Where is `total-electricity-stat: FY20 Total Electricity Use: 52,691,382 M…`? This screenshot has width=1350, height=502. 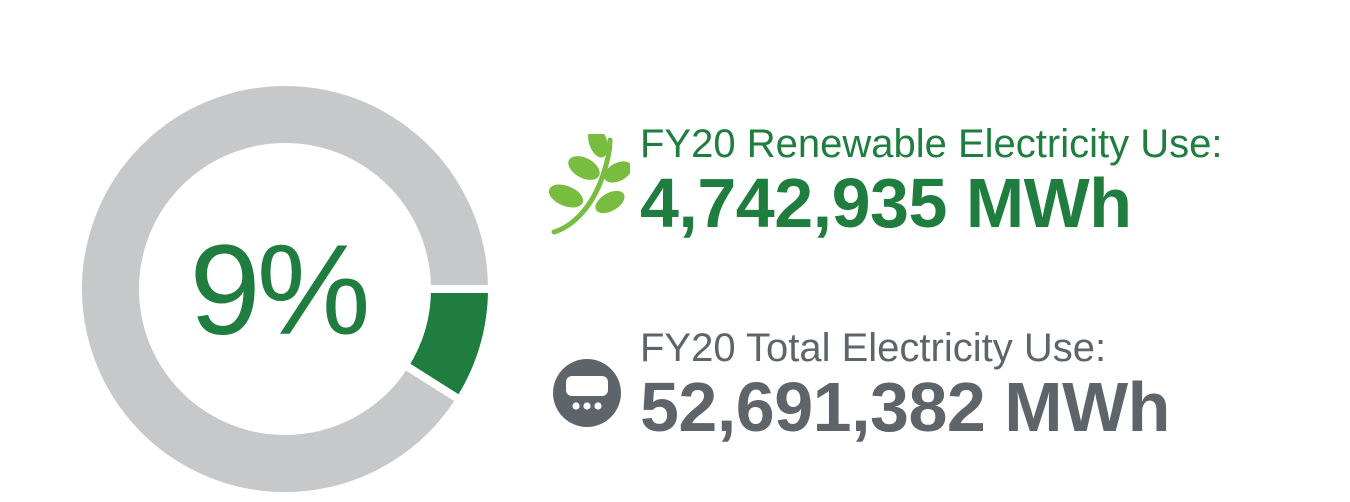
total-electricity-stat: FY20 Total Electricity Use: 52,691,382 M… is located at coordinates (905, 385).